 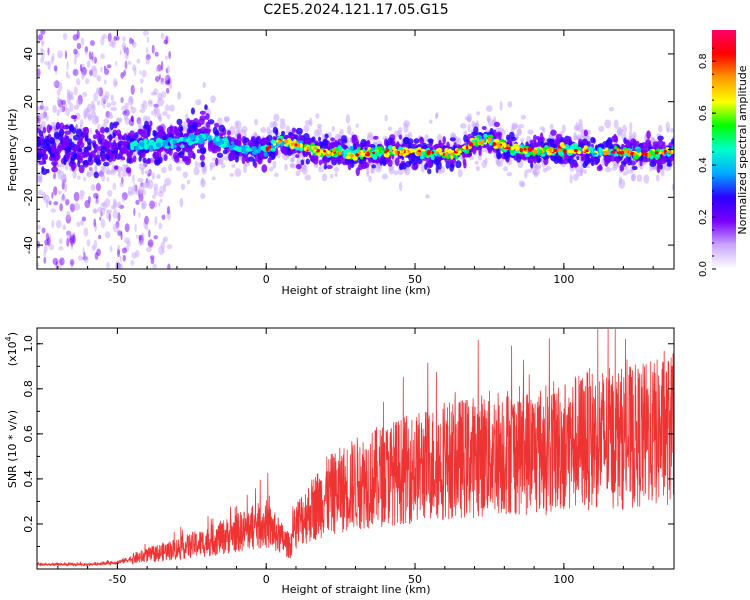 I want to click on heatmap-x-tick-label: 0, so click(x=266, y=279).